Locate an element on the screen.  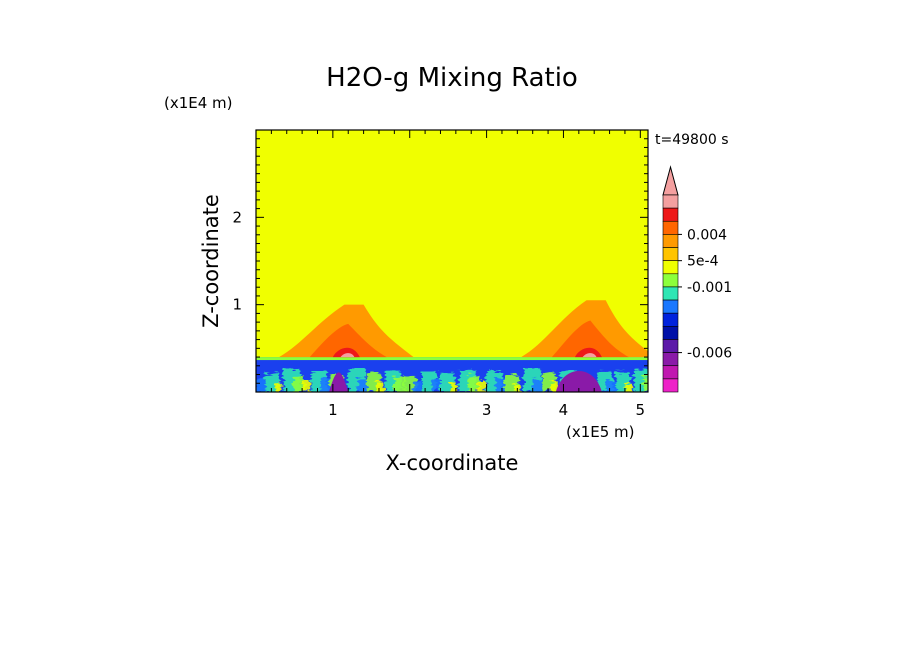
colorbar: 0.004 5e-4 -0.001 -0.006 is located at coordinates (697, 279).